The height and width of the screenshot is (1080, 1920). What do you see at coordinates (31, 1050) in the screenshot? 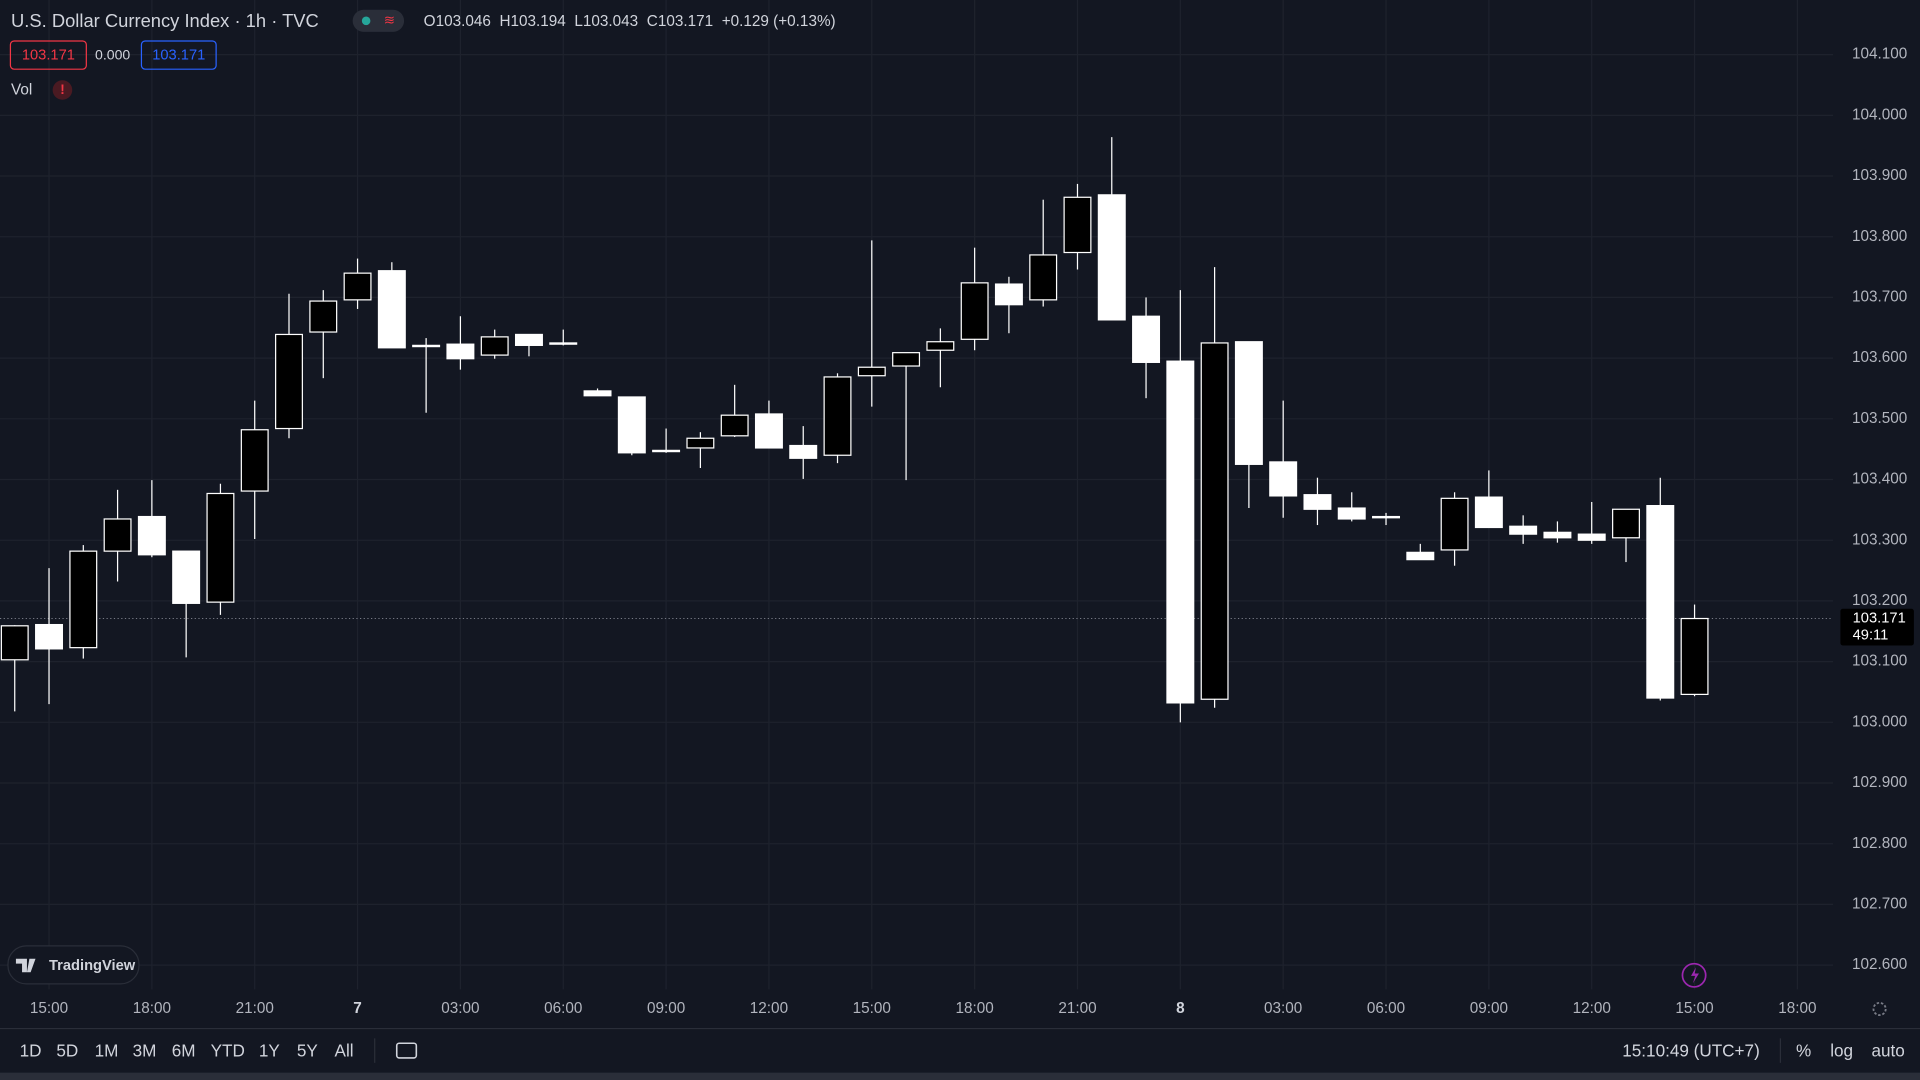
I see `range-button: 1D` at bounding box center [31, 1050].